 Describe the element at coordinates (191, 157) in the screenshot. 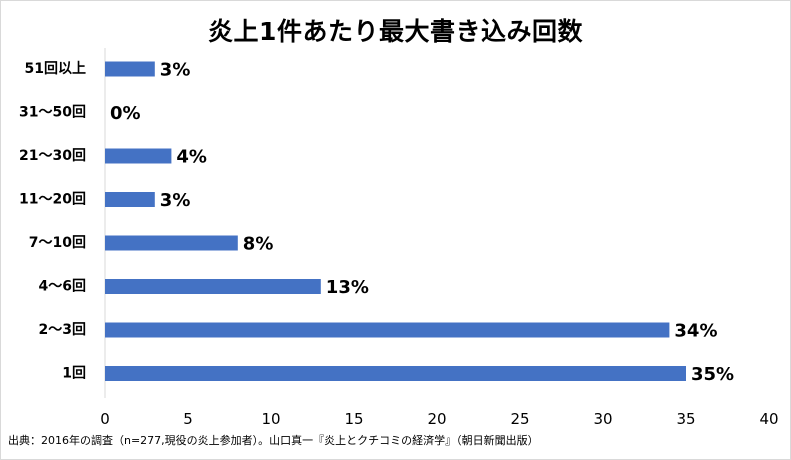

I see `data-label: 4%` at that location.